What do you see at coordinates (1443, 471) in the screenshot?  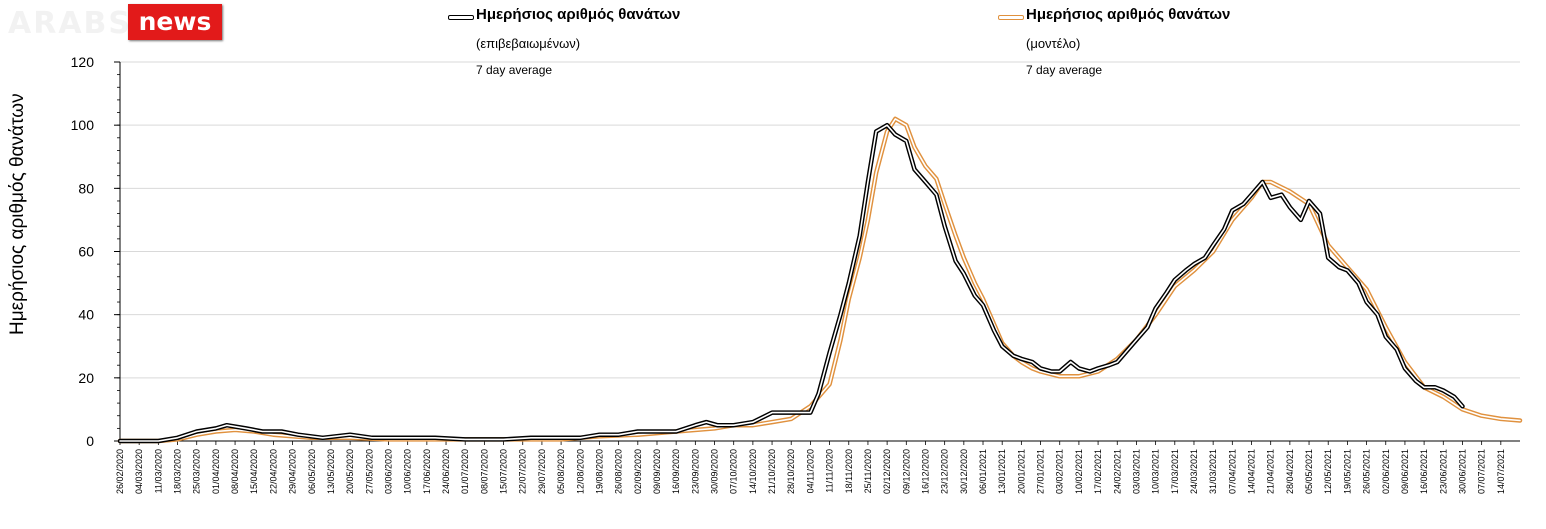 I see `x-tick-label: 23/06/2021` at bounding box center [1443, 471].